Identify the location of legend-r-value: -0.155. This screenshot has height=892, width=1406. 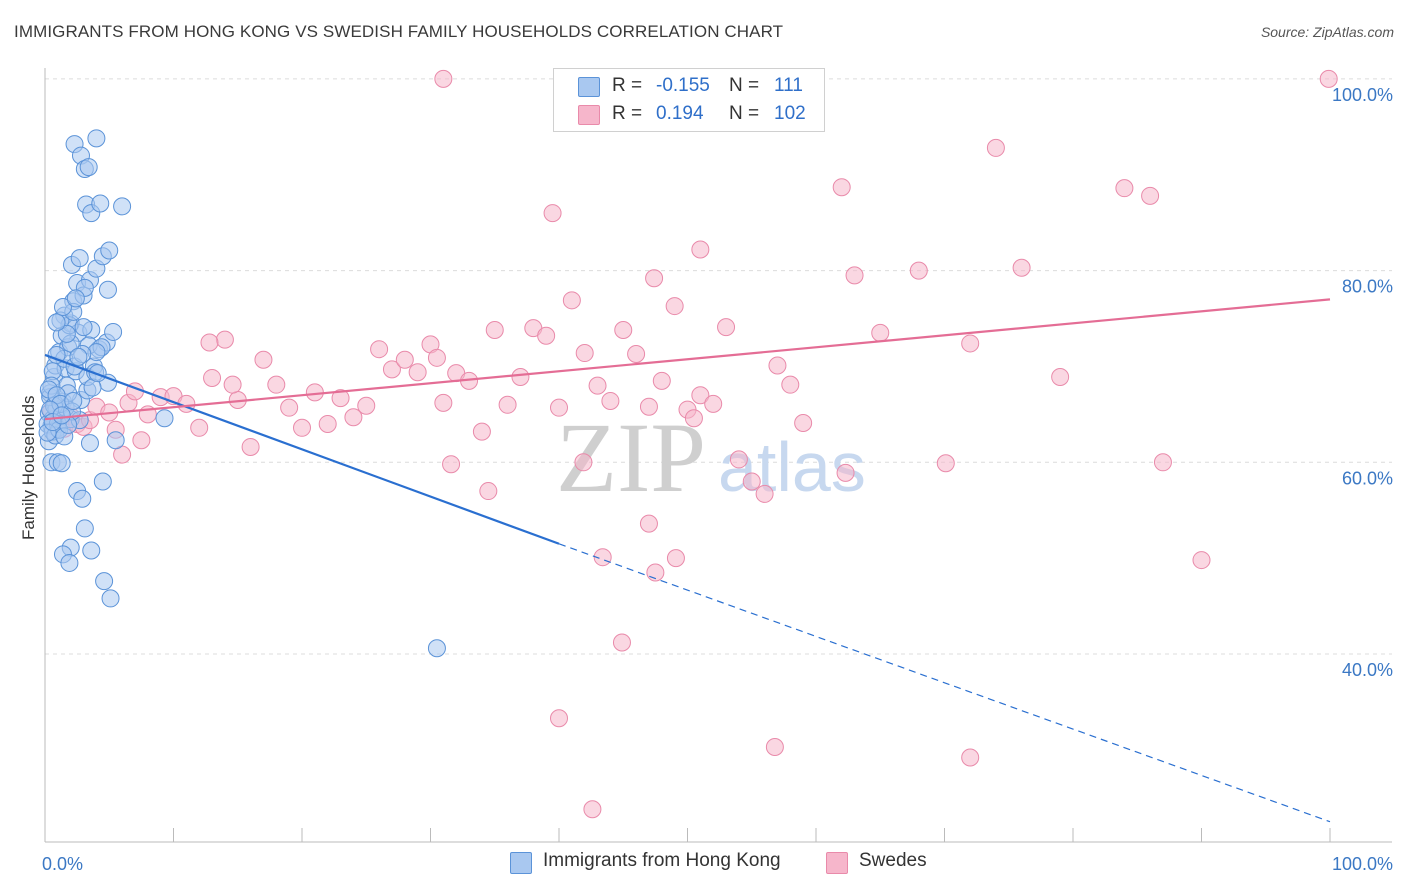
(683, 85).